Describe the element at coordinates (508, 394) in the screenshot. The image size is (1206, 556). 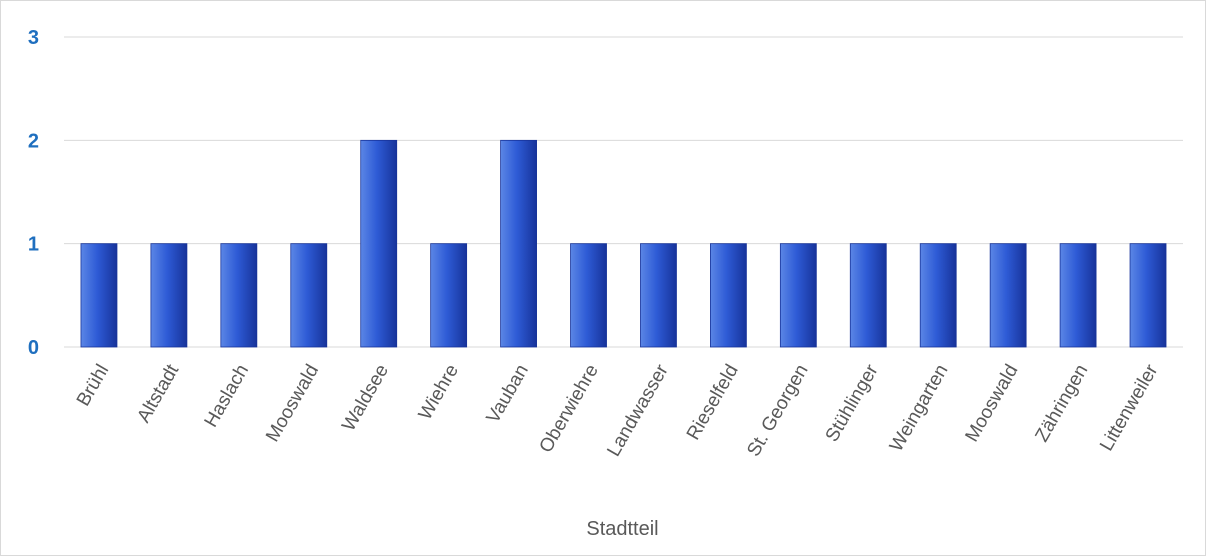
I see `x-tick-label: Vauban` at that location.